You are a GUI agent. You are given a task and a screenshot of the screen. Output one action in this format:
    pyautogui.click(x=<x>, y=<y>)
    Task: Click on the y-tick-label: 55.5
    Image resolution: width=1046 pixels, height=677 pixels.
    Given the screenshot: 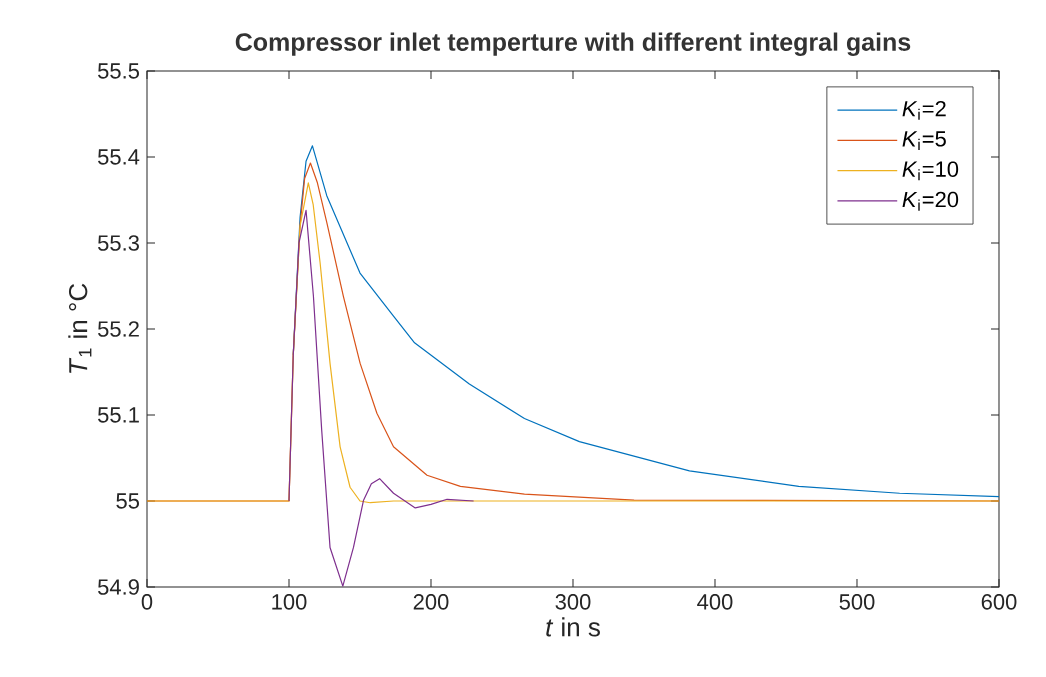 What is the action you would take?
    pyautogui.click(x=118, y=71)
    